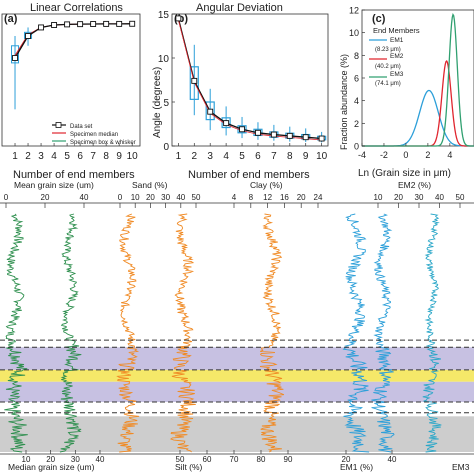 The height and width of the screenshot is (474, 474). I want to click on panel-c-y-ticks: 0 2 4 6 8 10 12, so click(357, 79).